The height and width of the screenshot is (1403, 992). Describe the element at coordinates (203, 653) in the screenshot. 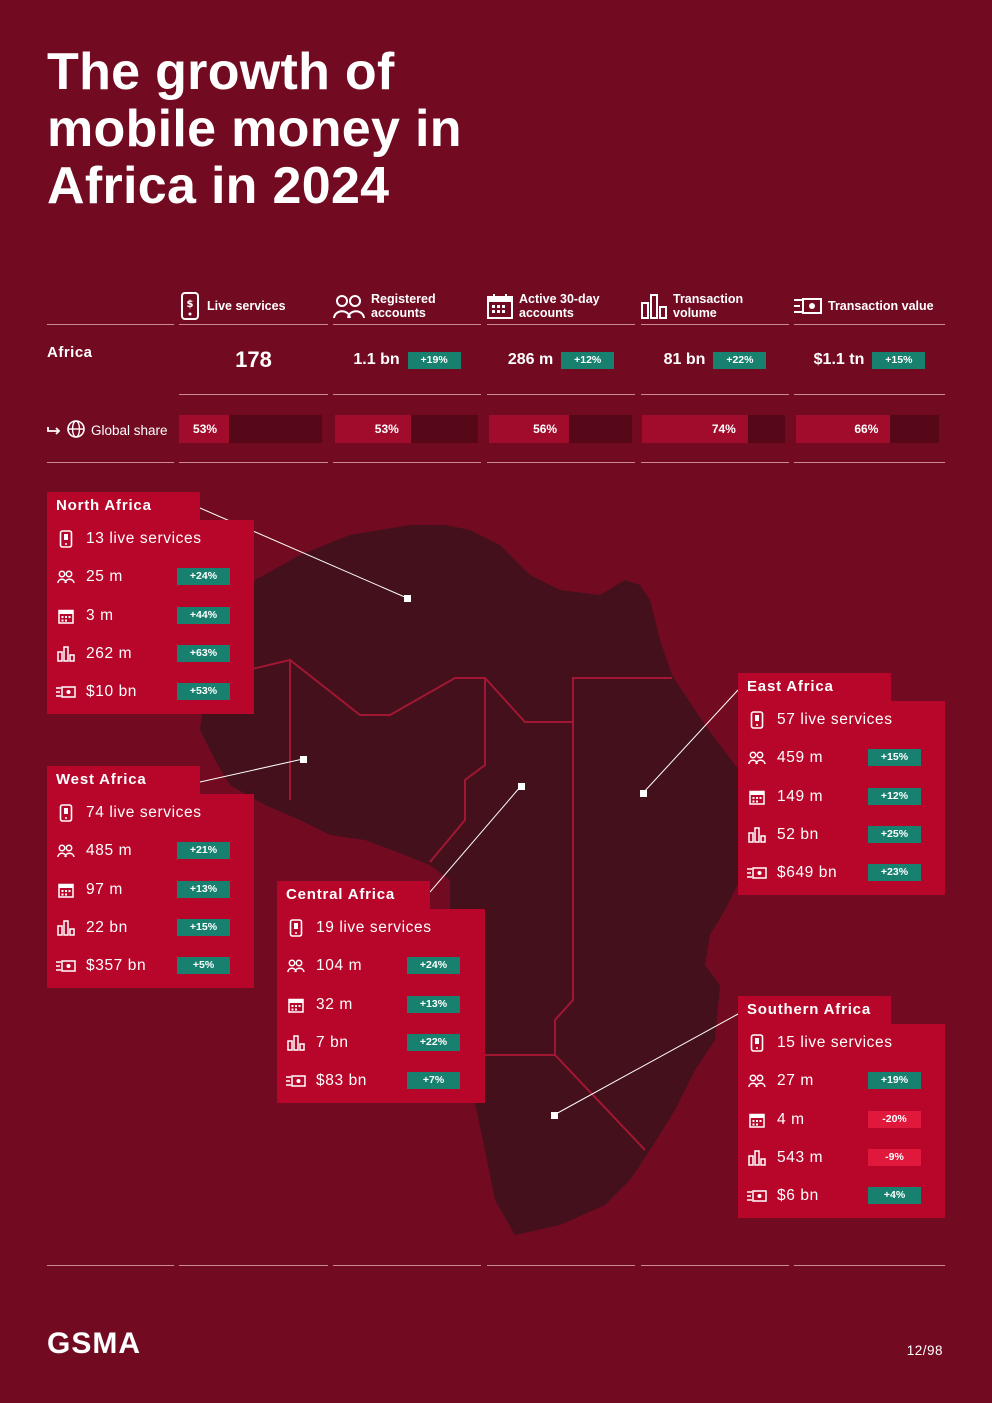

I see `change-badge: +63%` at that location.